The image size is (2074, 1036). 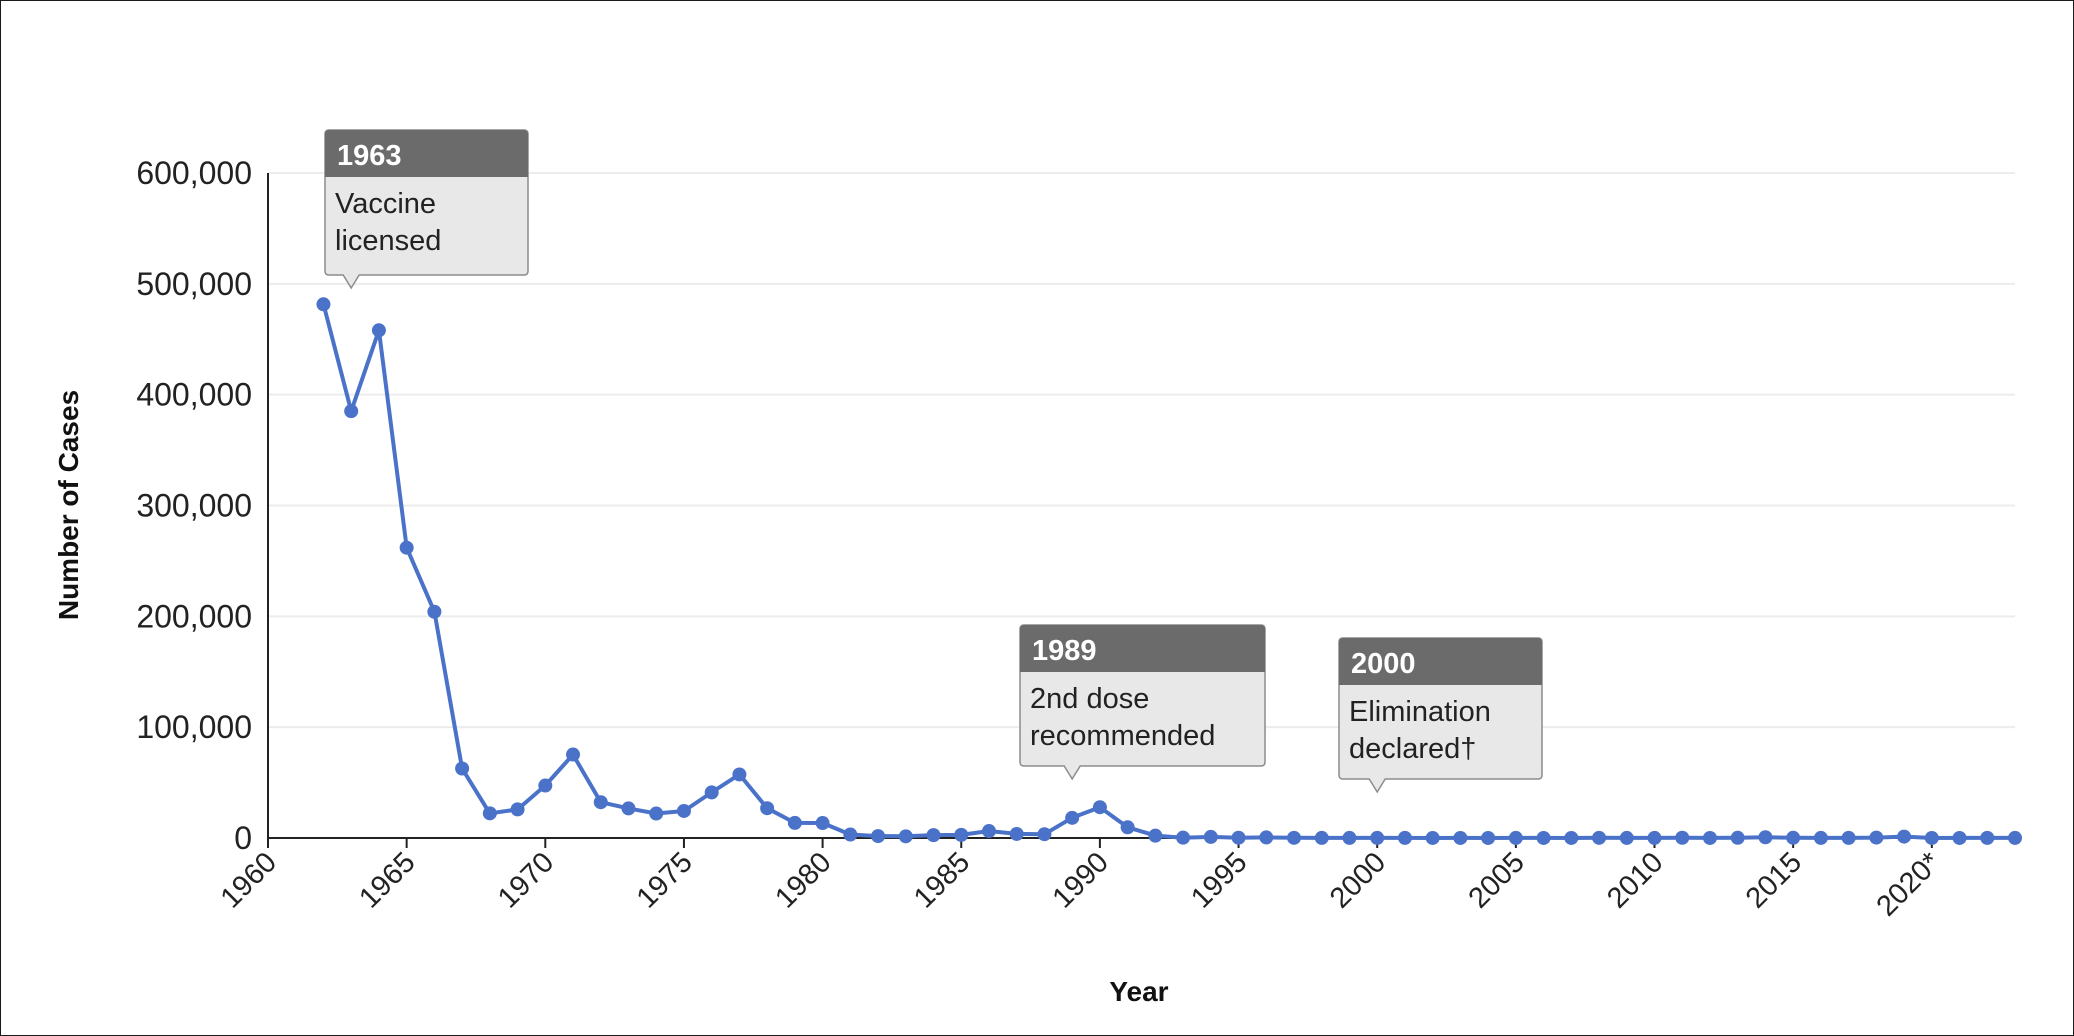 What do you see at coordinates (665, 880) in the screenshot?
I see `x-tick-label: 1975` at bounding box center [665, 880].